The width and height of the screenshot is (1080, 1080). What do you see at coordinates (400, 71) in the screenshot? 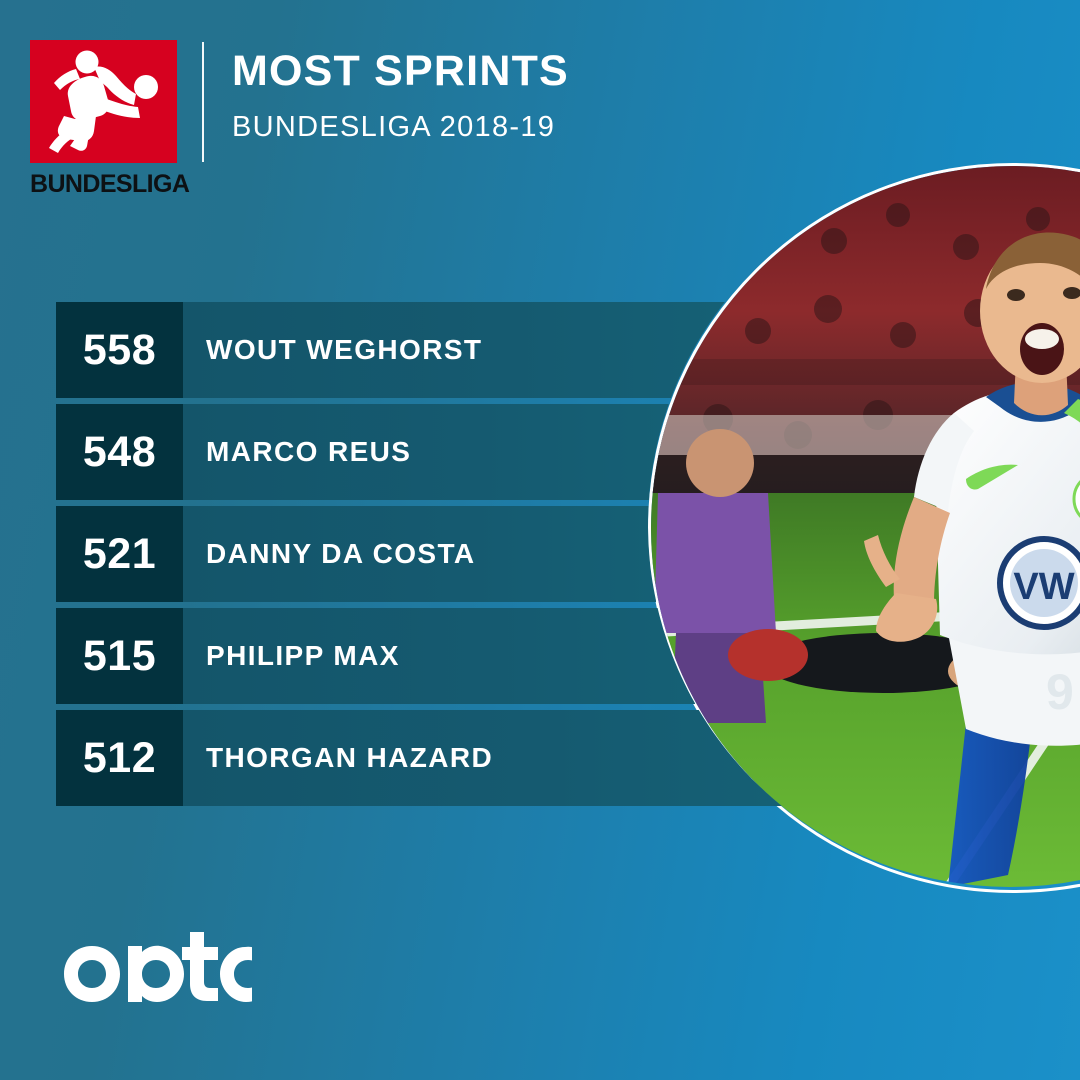
I see `page-title: MOST SPRINTS` at bounding box center [400, 71].